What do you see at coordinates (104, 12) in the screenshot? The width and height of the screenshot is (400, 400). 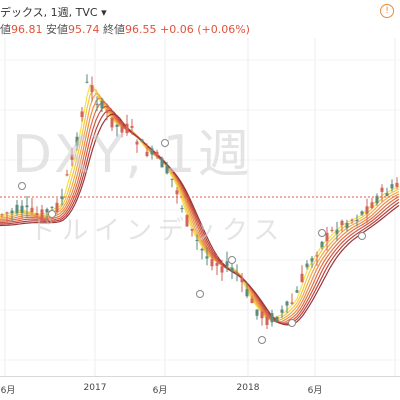 I see `chevron-down-icon: ▾` at bounding box center [104, 12].